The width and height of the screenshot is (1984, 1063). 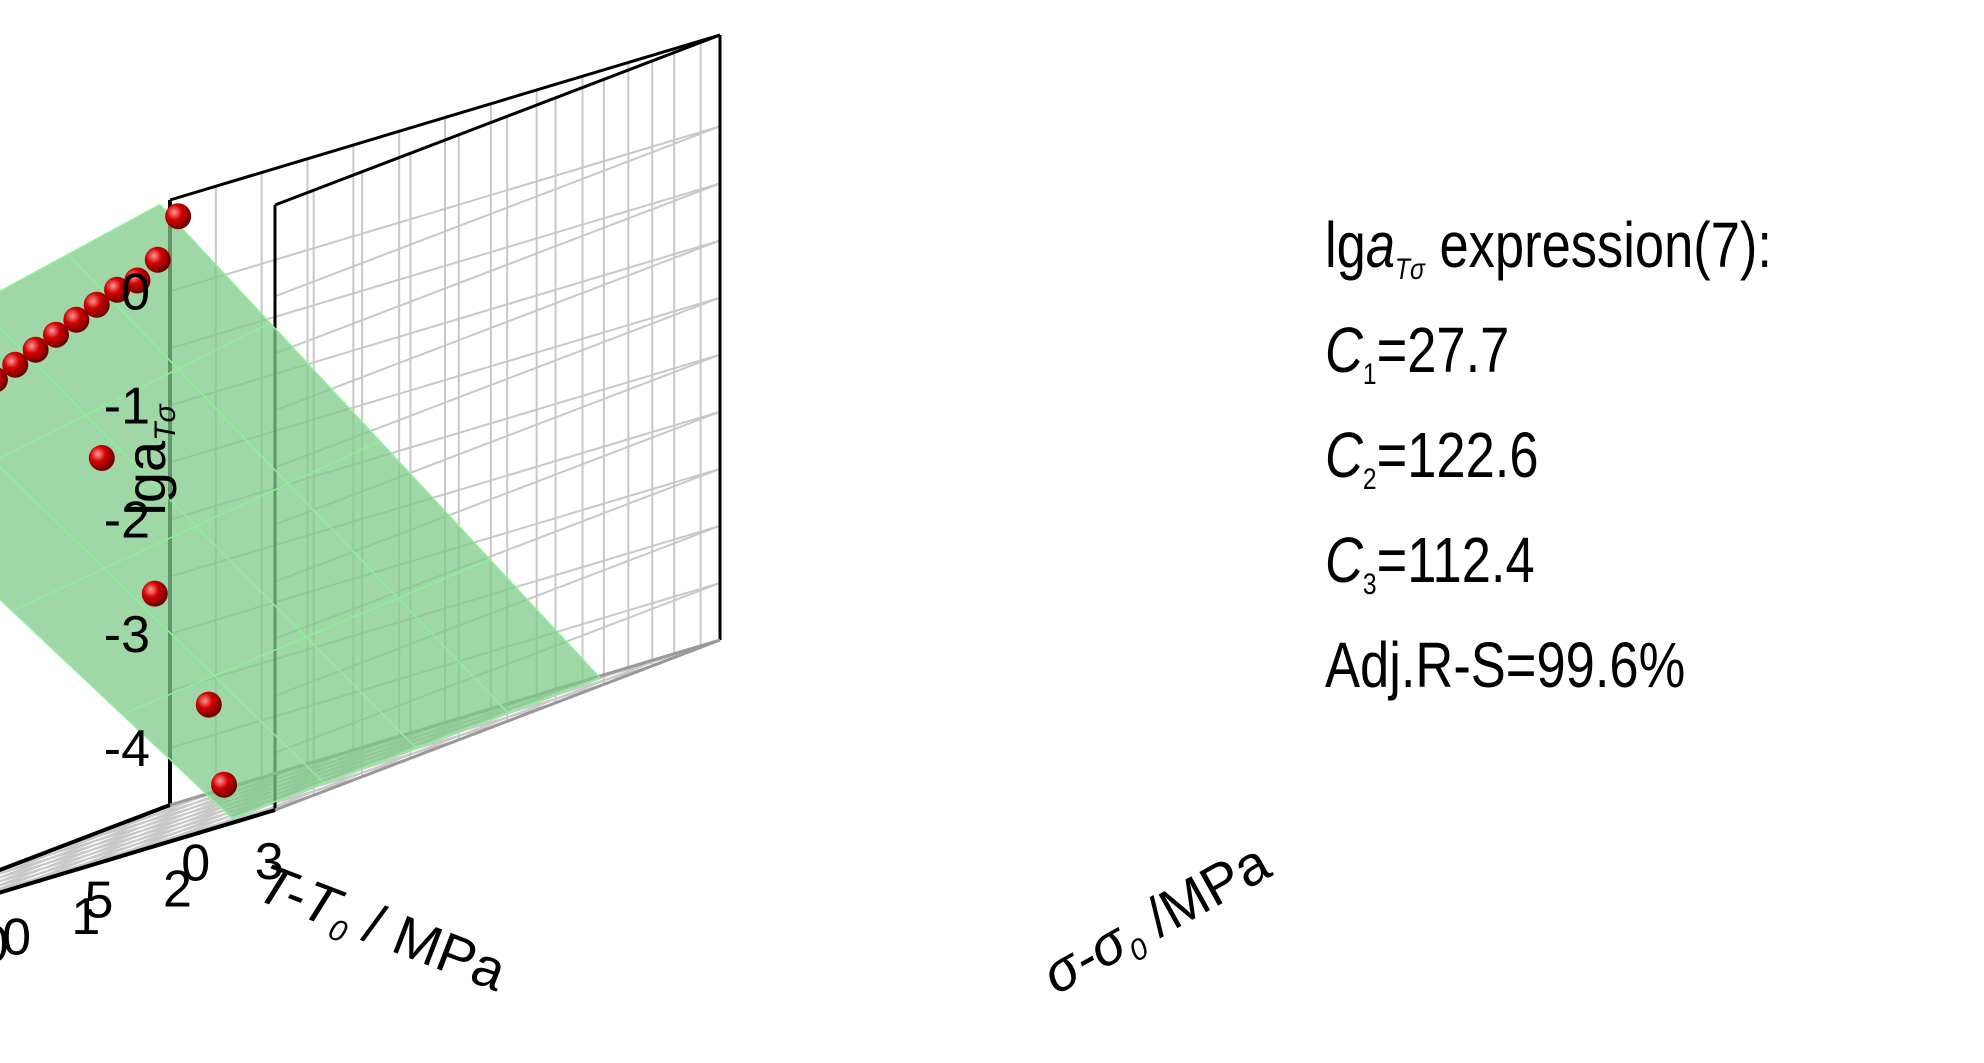 What do you see at coordinates (4, 944) in the screenshot?
I see `y-tick-label: 0` at bounding box center [4, 944].